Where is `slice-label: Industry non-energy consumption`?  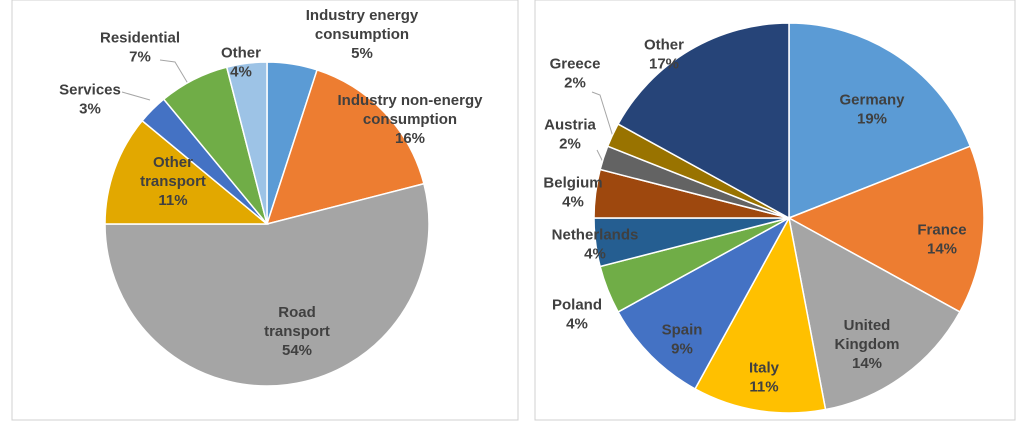
slice-label: Industry non-energy consumption is located at coordinates (410, 110).